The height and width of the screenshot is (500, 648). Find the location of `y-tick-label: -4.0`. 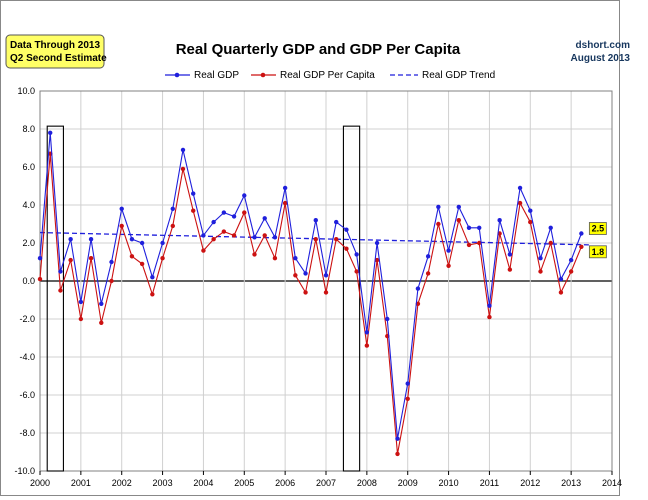

y-tick-label: -4.0 is located at coordinates (27, 357).